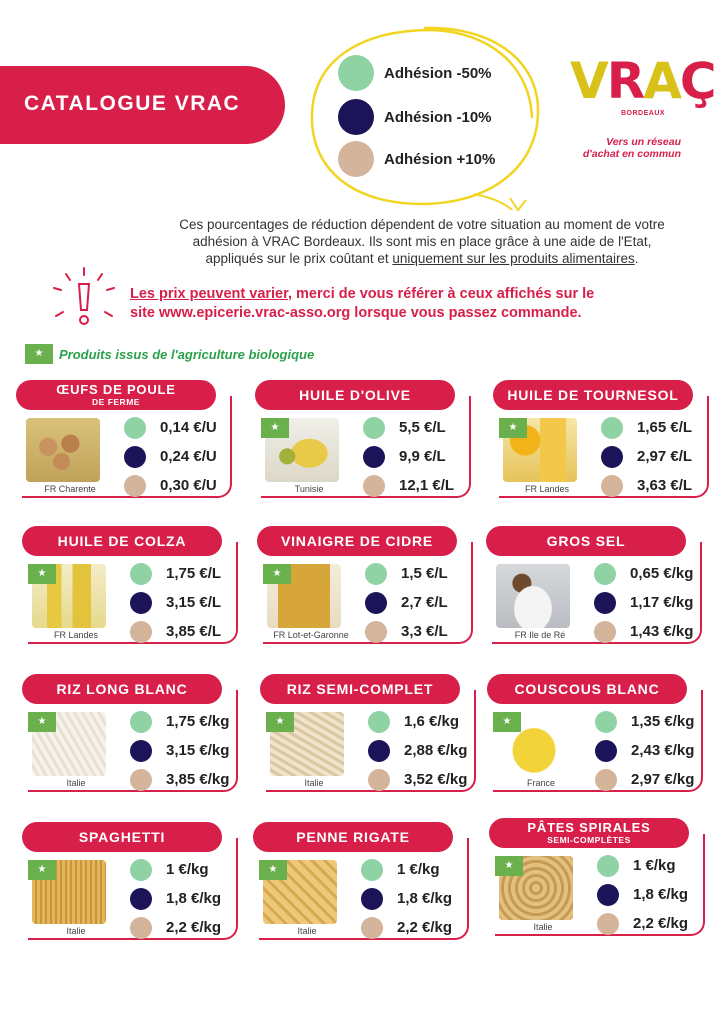 This screenshot has width=724, height=1024. What do you see at coordinates (353, 837) in the screenshot?
I see `product-title: PENNE RIGATE` at bounding box center [353, 837].